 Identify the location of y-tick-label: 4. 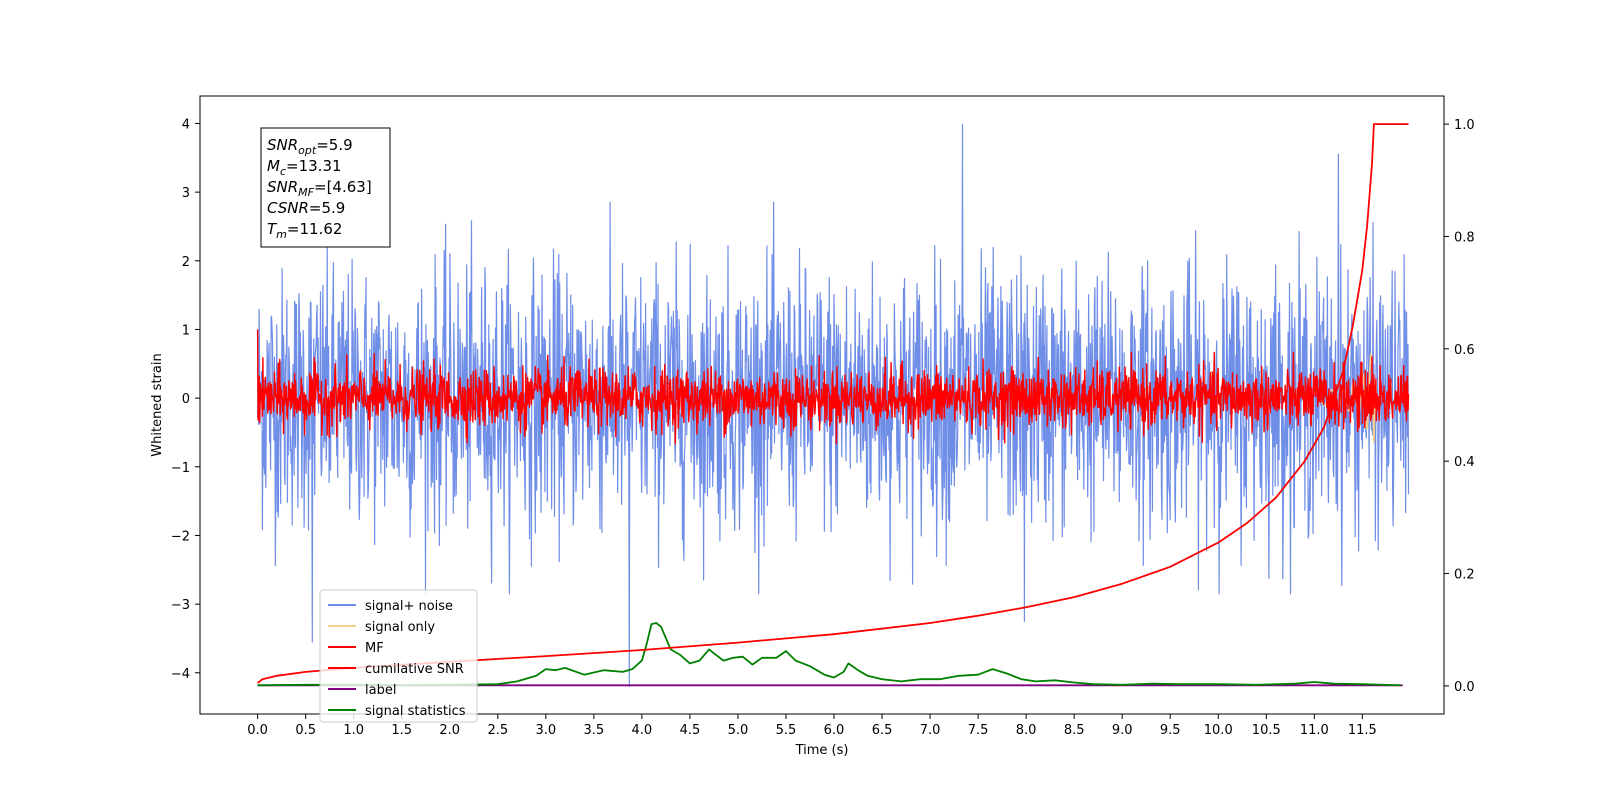
(186, 124).